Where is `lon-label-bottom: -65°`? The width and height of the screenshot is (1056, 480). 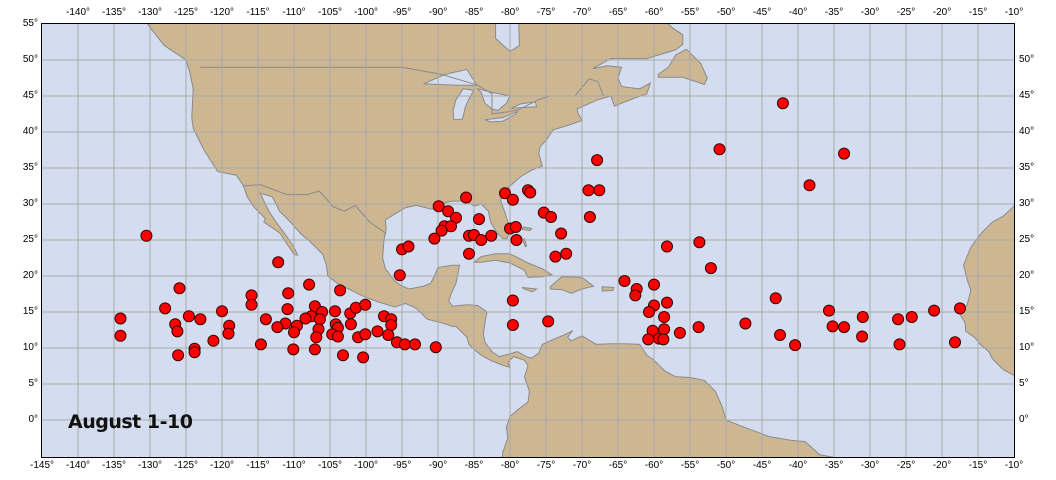
lon-label-bottom: -65° is located at coordinates (618, 465).